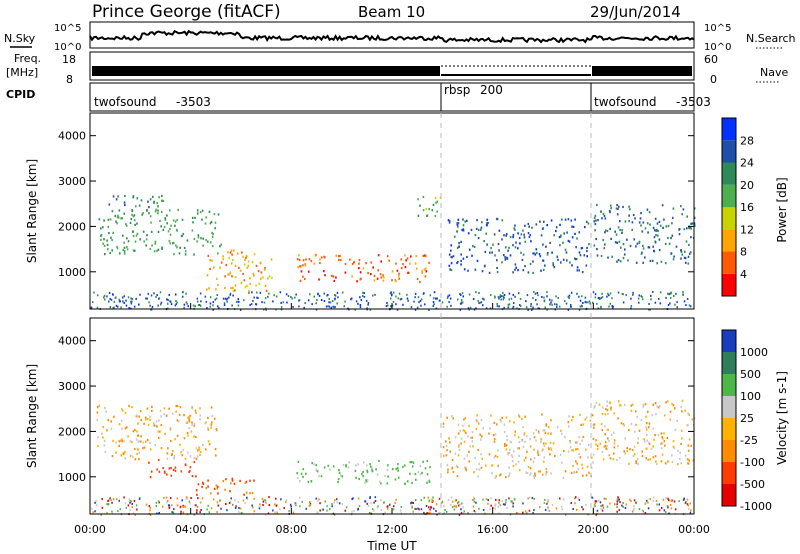 This screenshot has height=554, width=800. What do you see at coordinates (729, 196) in the screenshot?
I see `colorbar-segment` at bounding box center [729, 196].